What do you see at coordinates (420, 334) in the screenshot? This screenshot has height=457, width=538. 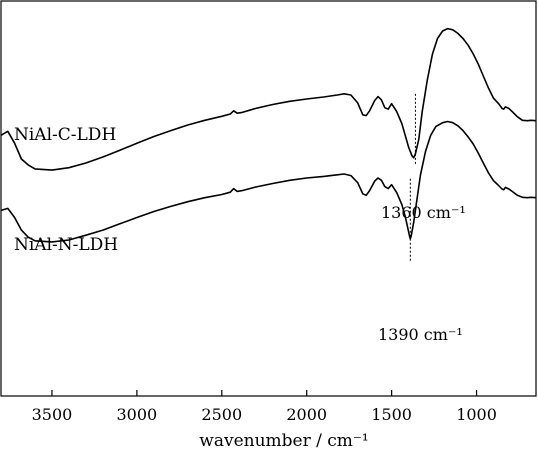 I see `annotation-1390: 1390 cm⁻¹` at bounding box center [420, 334].